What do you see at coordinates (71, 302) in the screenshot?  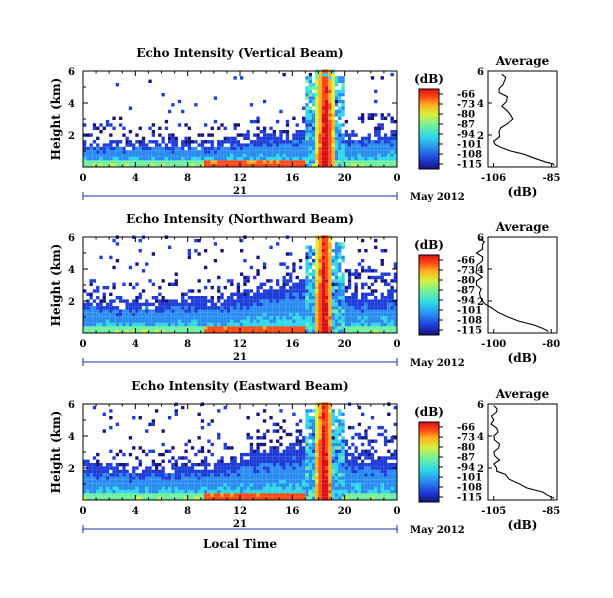 I see `y-tick-label: 2` at bounding box center [71, 302].